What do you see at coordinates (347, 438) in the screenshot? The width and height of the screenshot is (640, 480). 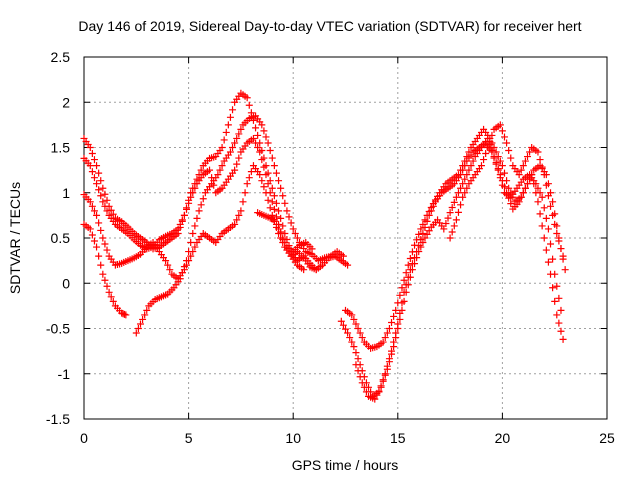 I see `x-tick-labels: 0 5 10 15 20 25` at bounding box center [347, 438].